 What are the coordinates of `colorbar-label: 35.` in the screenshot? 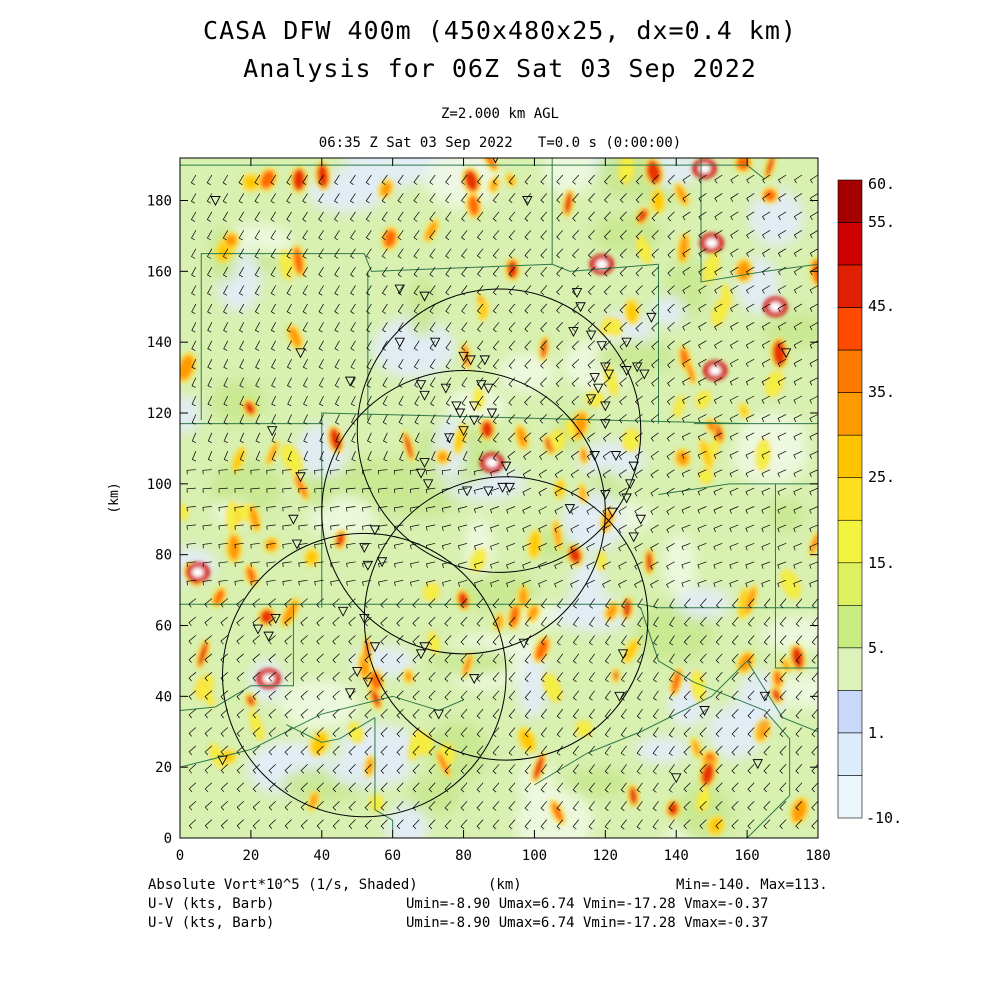 It's located at (881, 392).